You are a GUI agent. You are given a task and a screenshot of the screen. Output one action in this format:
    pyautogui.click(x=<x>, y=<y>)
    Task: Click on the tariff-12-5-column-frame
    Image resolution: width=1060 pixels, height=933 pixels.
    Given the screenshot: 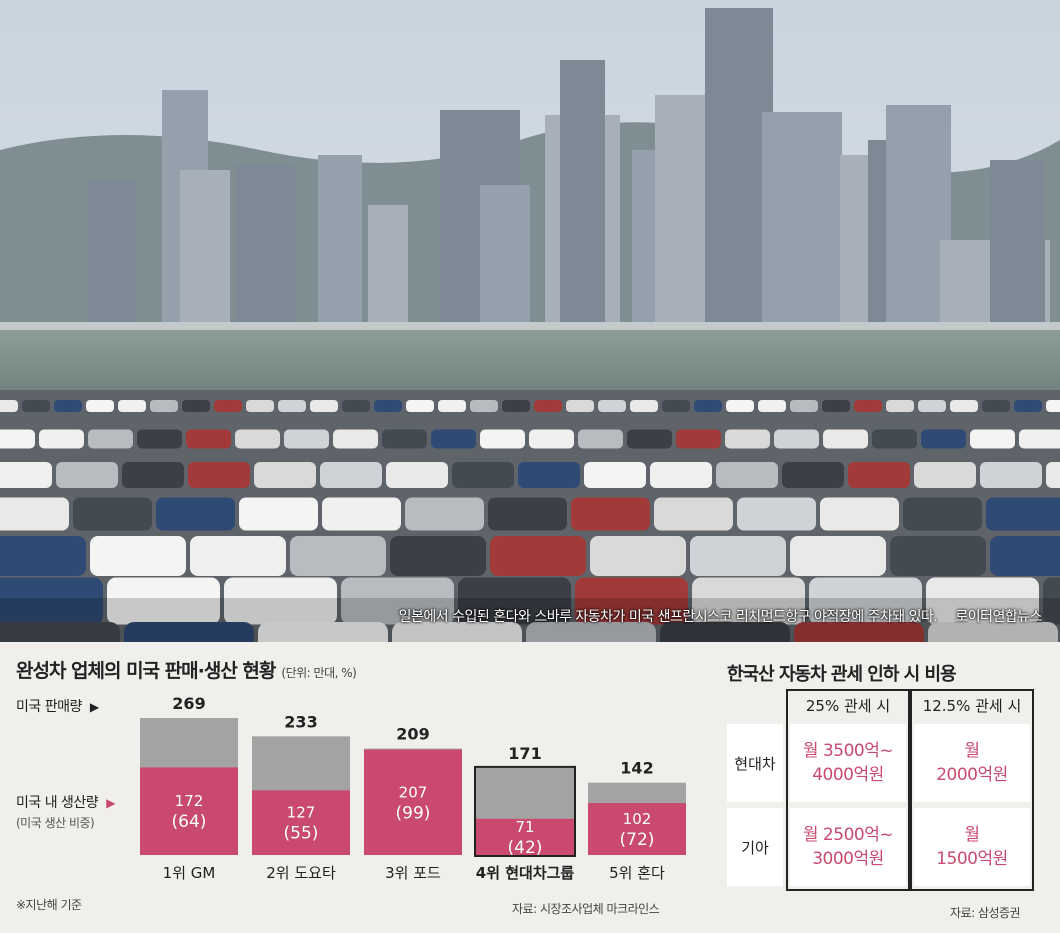 What is the action you would take?
    pyautogui.click(x=972, y=790)
    